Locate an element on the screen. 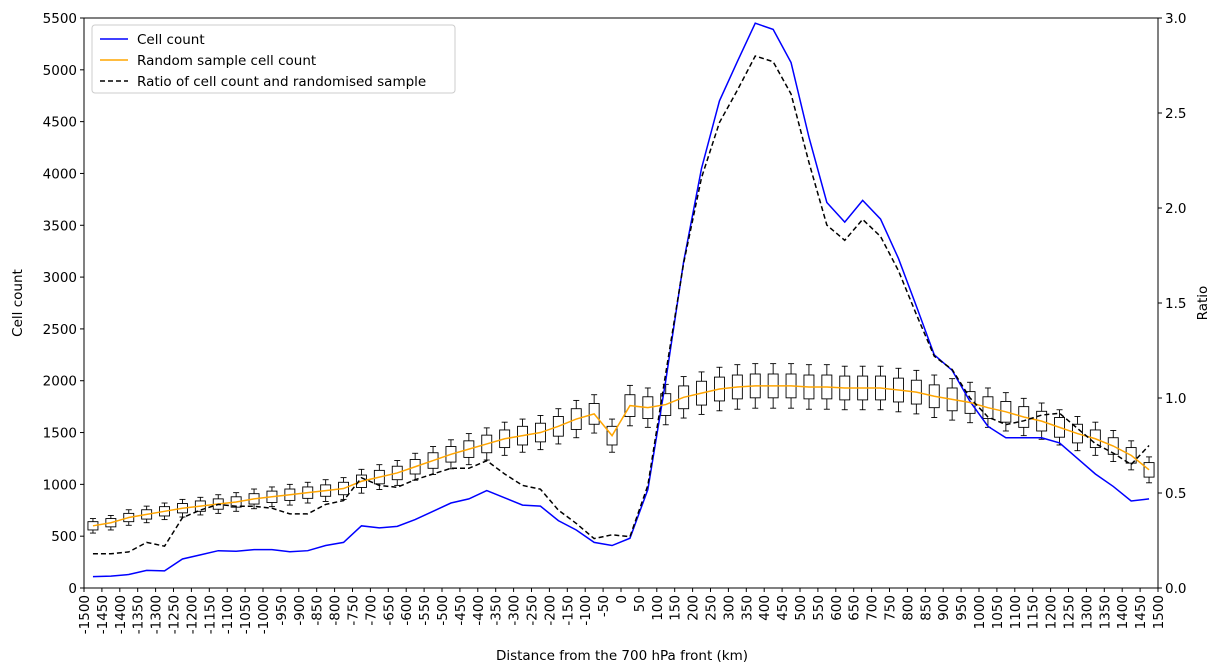 The width and height of the screenshot is (1213, 665). y2-tick-label: 0.5 is located at coordinates (1175, 494).